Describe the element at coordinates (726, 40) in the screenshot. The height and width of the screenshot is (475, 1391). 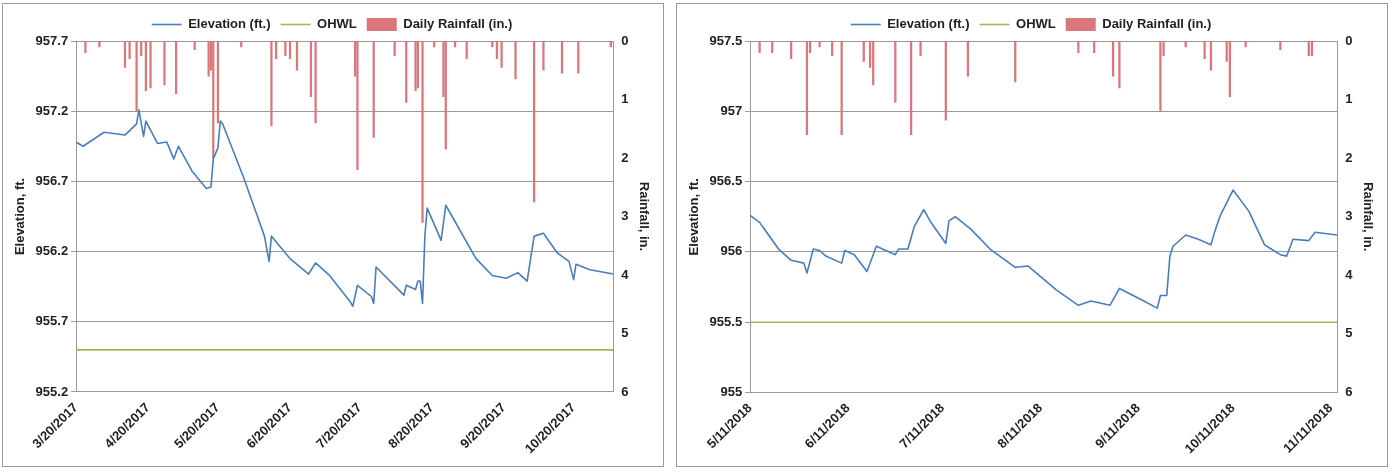
I see `y-tick-label: 957.5` at that location.